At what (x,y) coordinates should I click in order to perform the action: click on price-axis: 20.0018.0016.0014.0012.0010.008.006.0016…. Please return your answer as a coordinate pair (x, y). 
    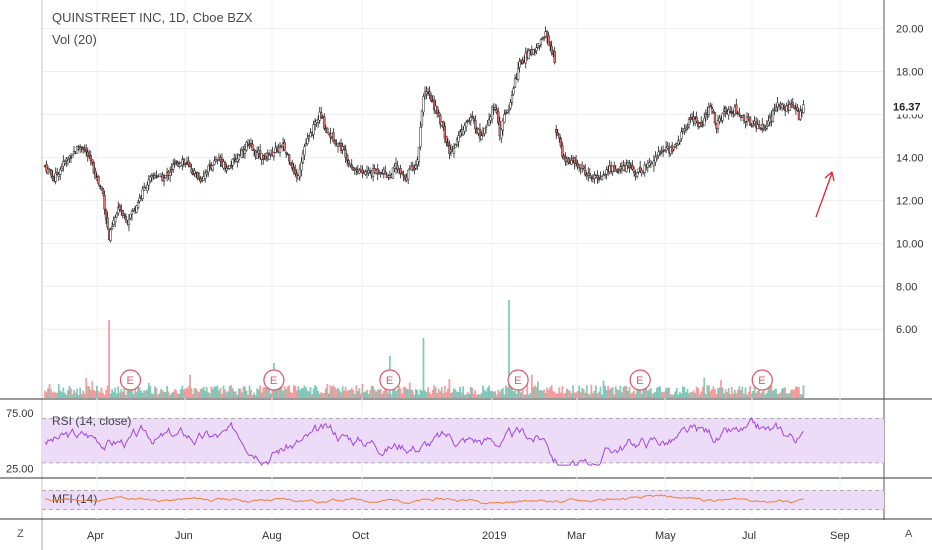
    Looking at the image, I should click on (904, 260).